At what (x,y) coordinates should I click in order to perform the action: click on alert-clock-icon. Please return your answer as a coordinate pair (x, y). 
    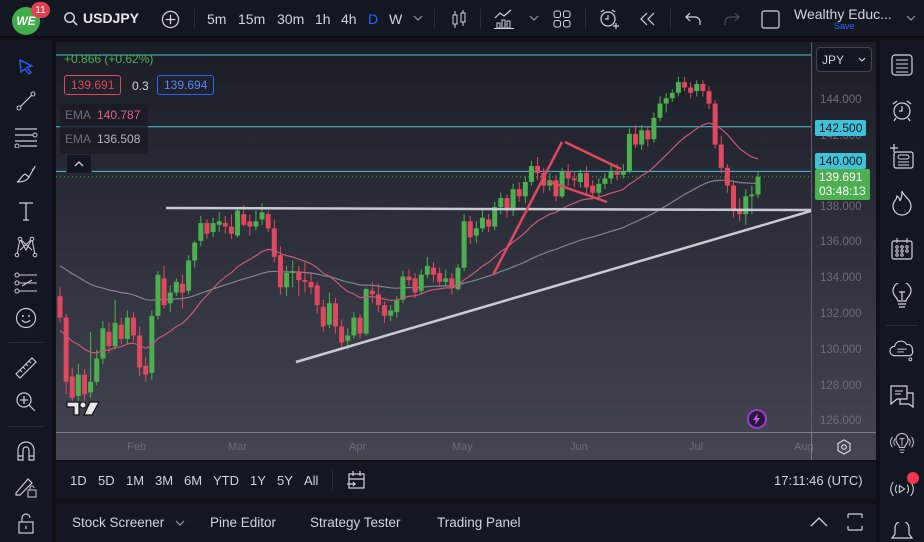
    Looking at the image, I should click on (609, 19).